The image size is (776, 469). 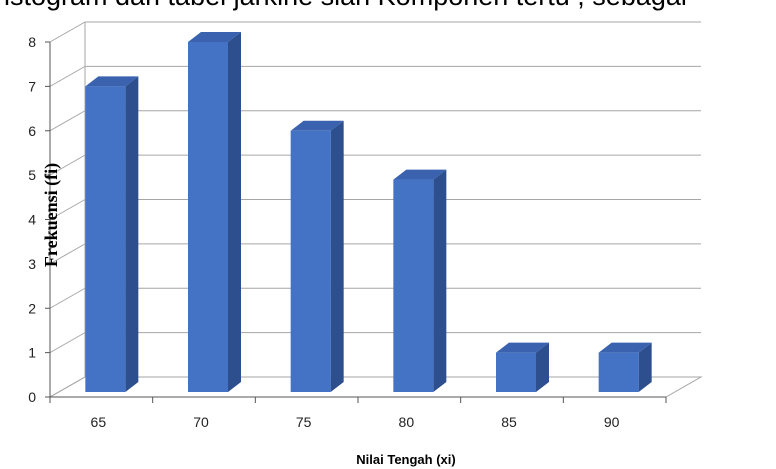 What do you see at coordinates (407, 422) in the screenshot?
I see `x-tick-label: 80` at bounding box center [407, 422].